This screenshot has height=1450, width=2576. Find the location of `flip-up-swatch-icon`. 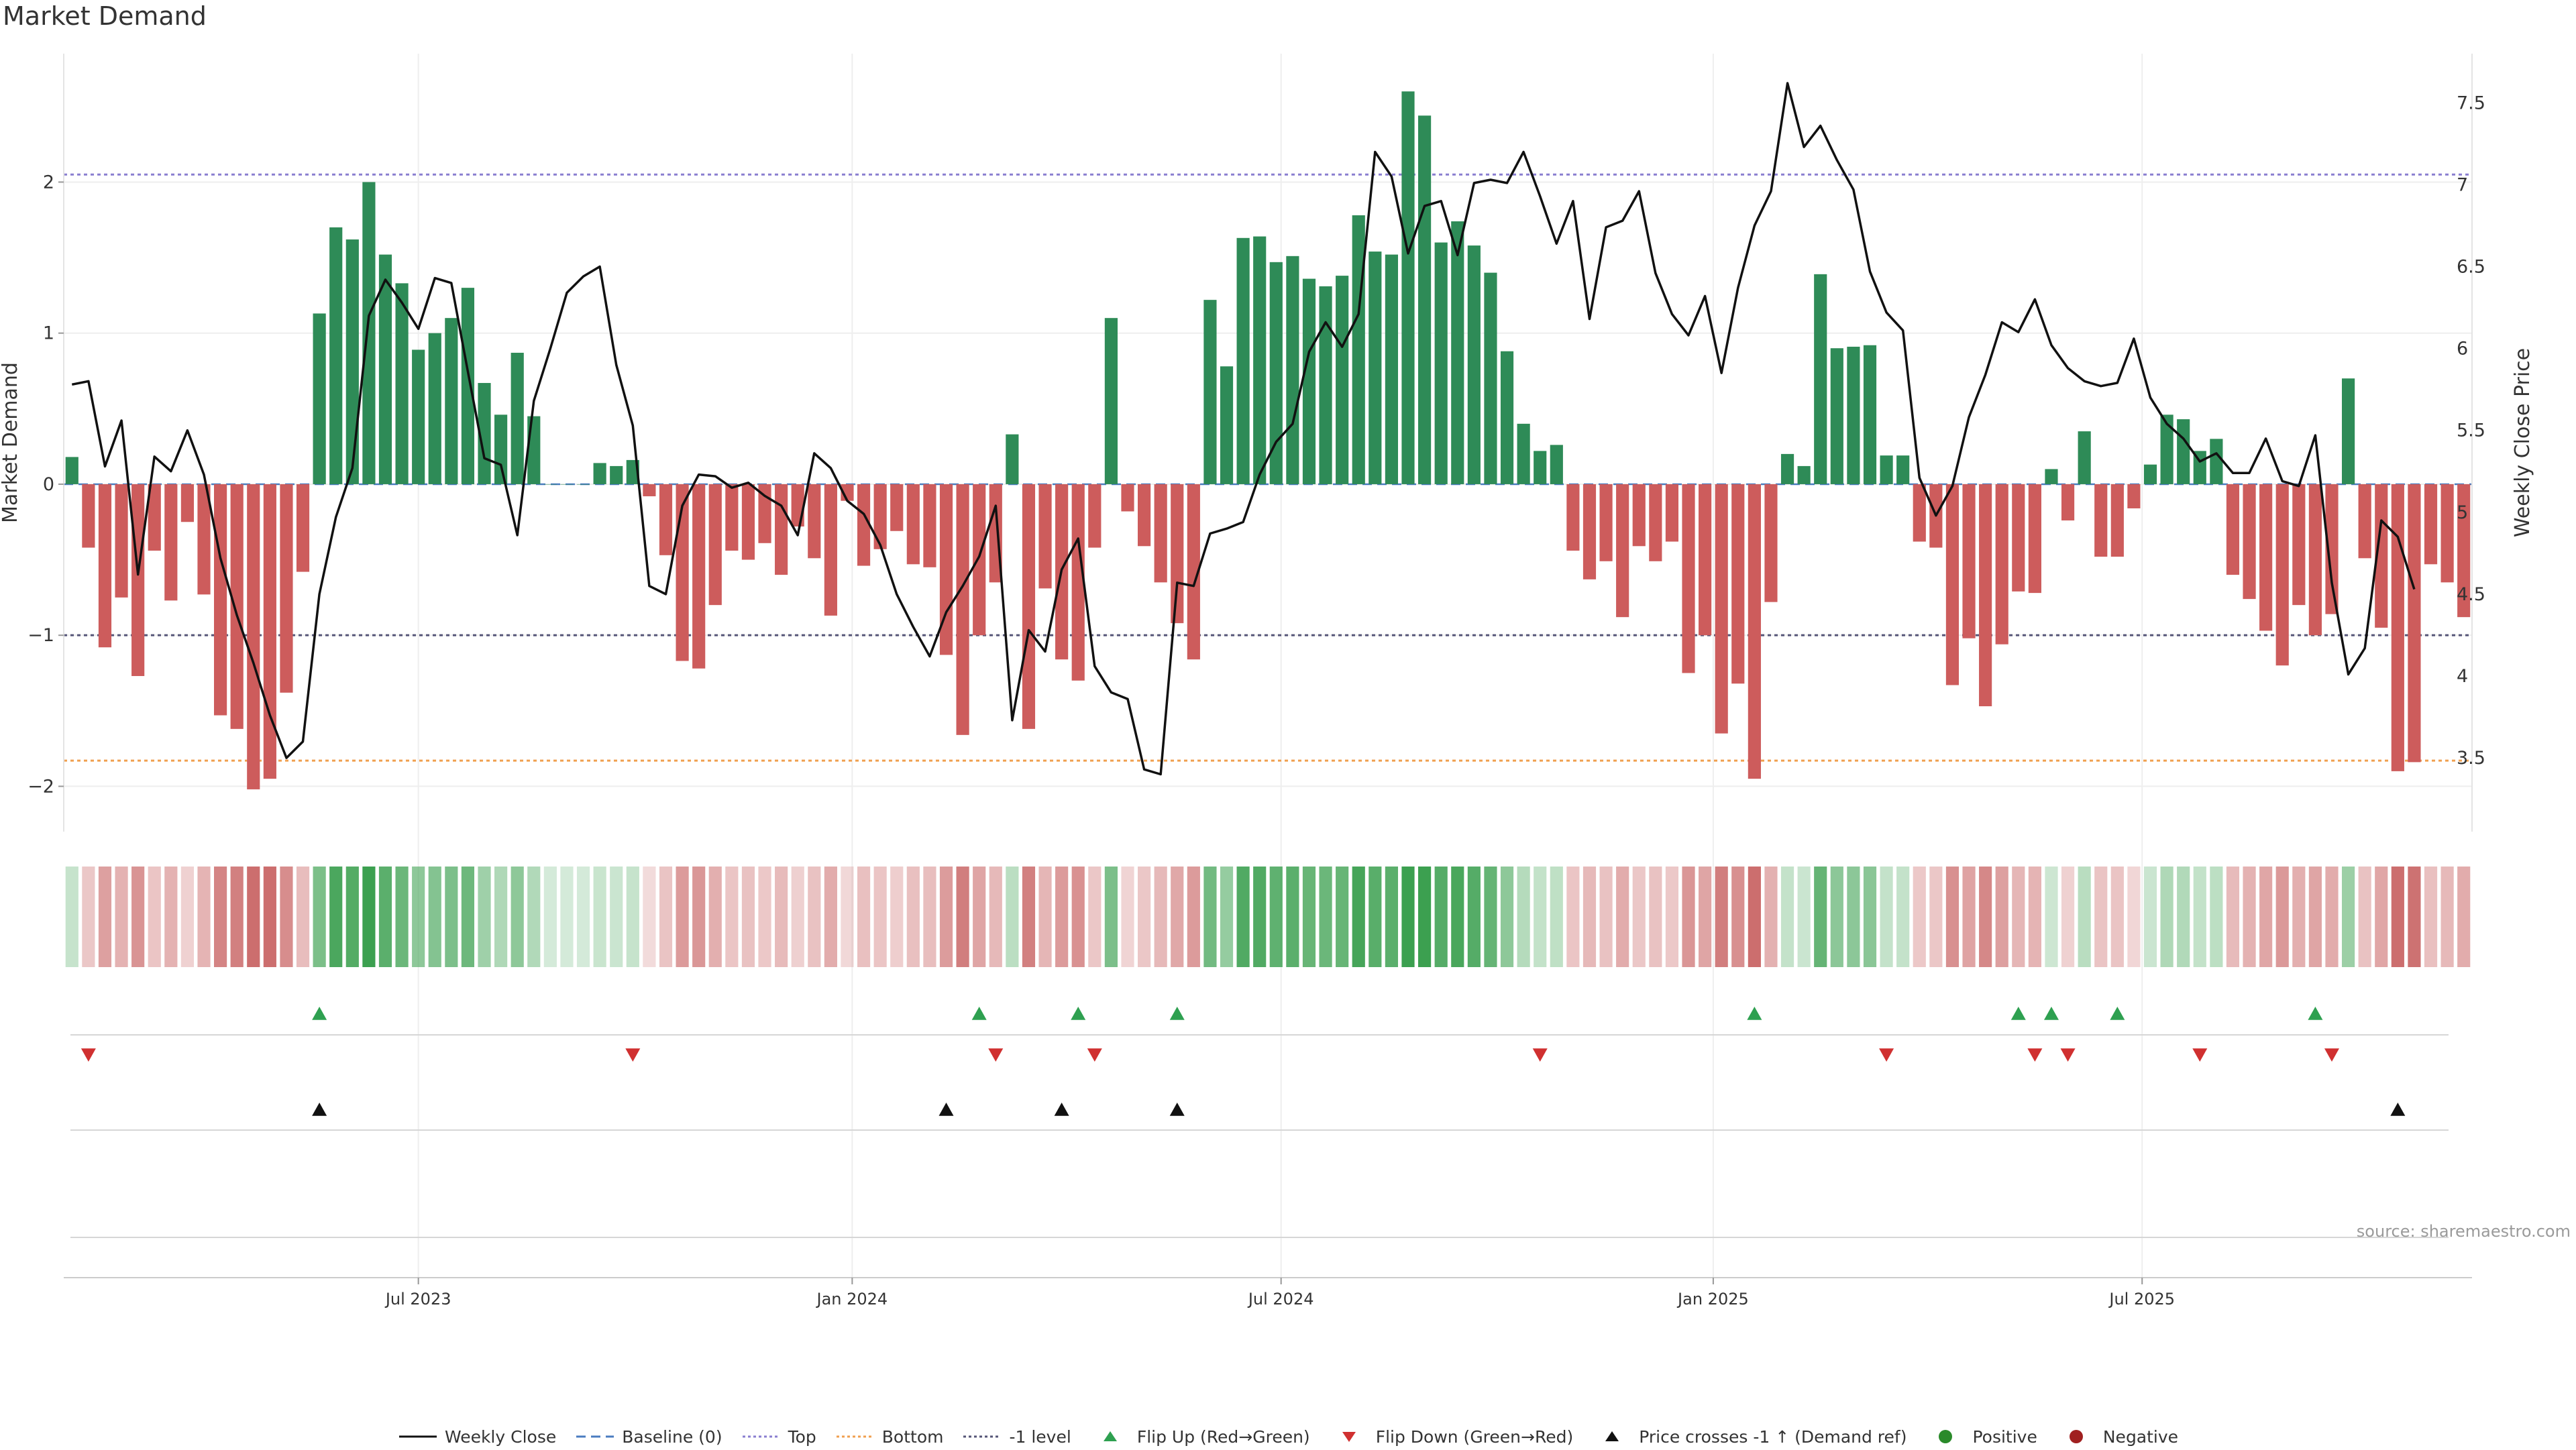

flip-up-swatch-icon is located at coordinates (1110, 1436).